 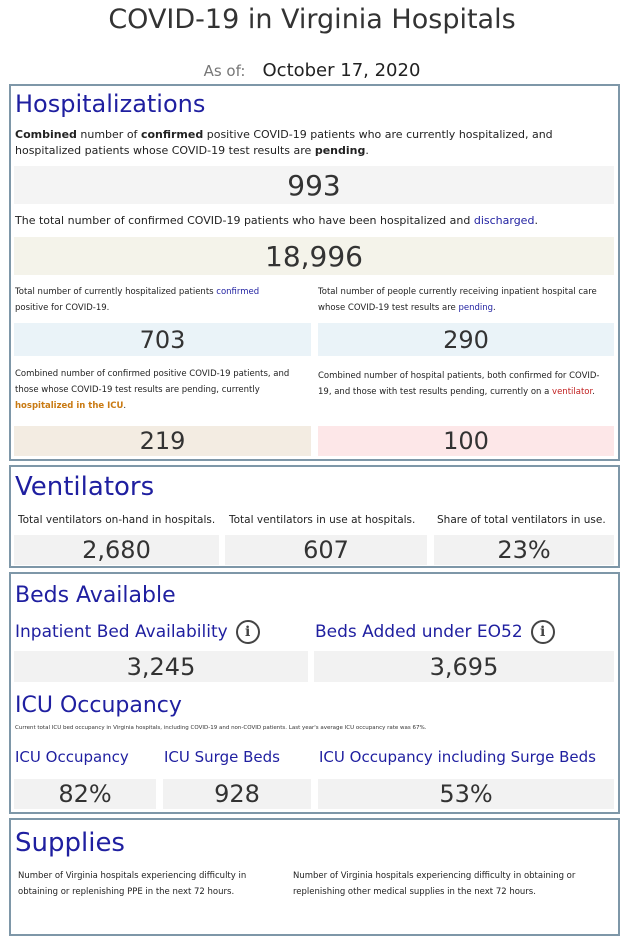 What do you see at coordinates (341, 70) in the screenshot?
I see `as-of-date: October 17, 2020` at bounding box center [341, 70].